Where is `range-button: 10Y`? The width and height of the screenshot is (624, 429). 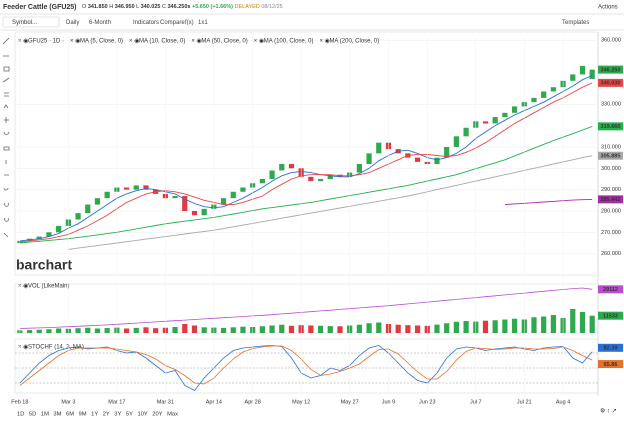 range-button: 10Y is located at coordinates (142, 415).